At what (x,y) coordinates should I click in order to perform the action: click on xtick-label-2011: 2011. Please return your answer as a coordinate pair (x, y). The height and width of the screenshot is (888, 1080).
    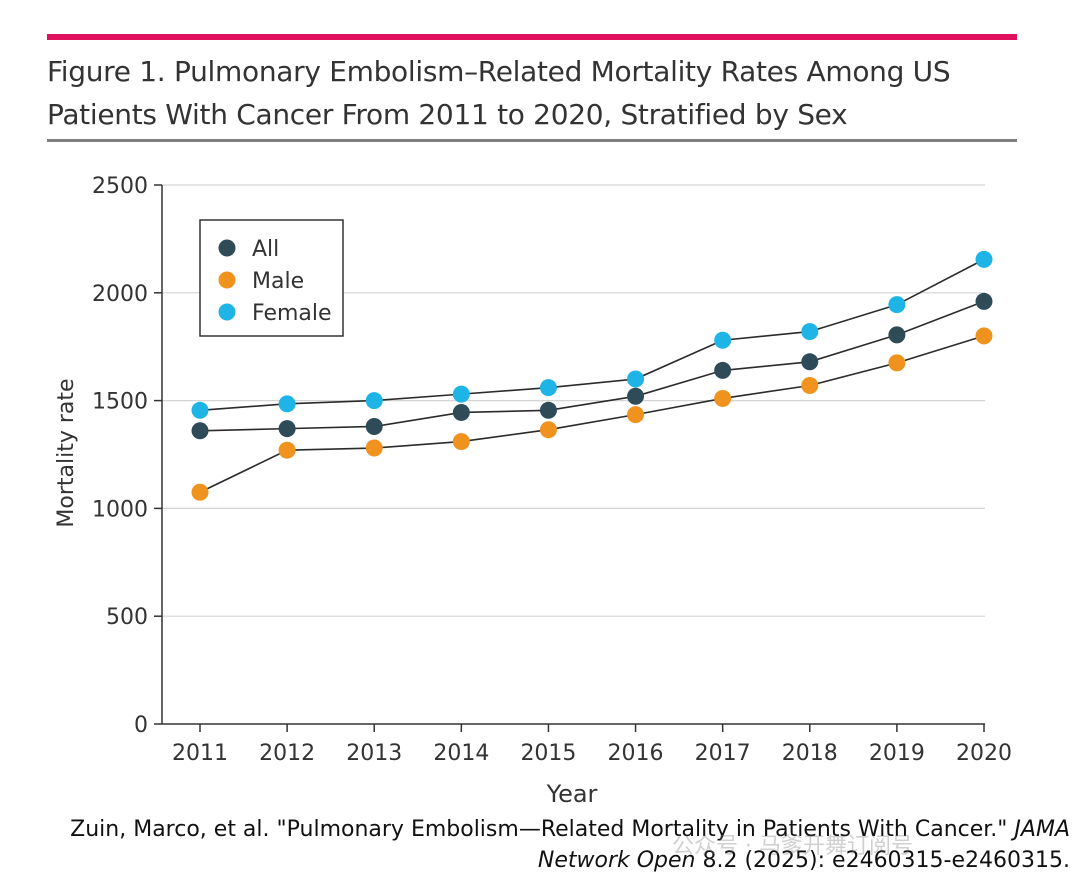
    Looking at the image, I should click on (200, 753).